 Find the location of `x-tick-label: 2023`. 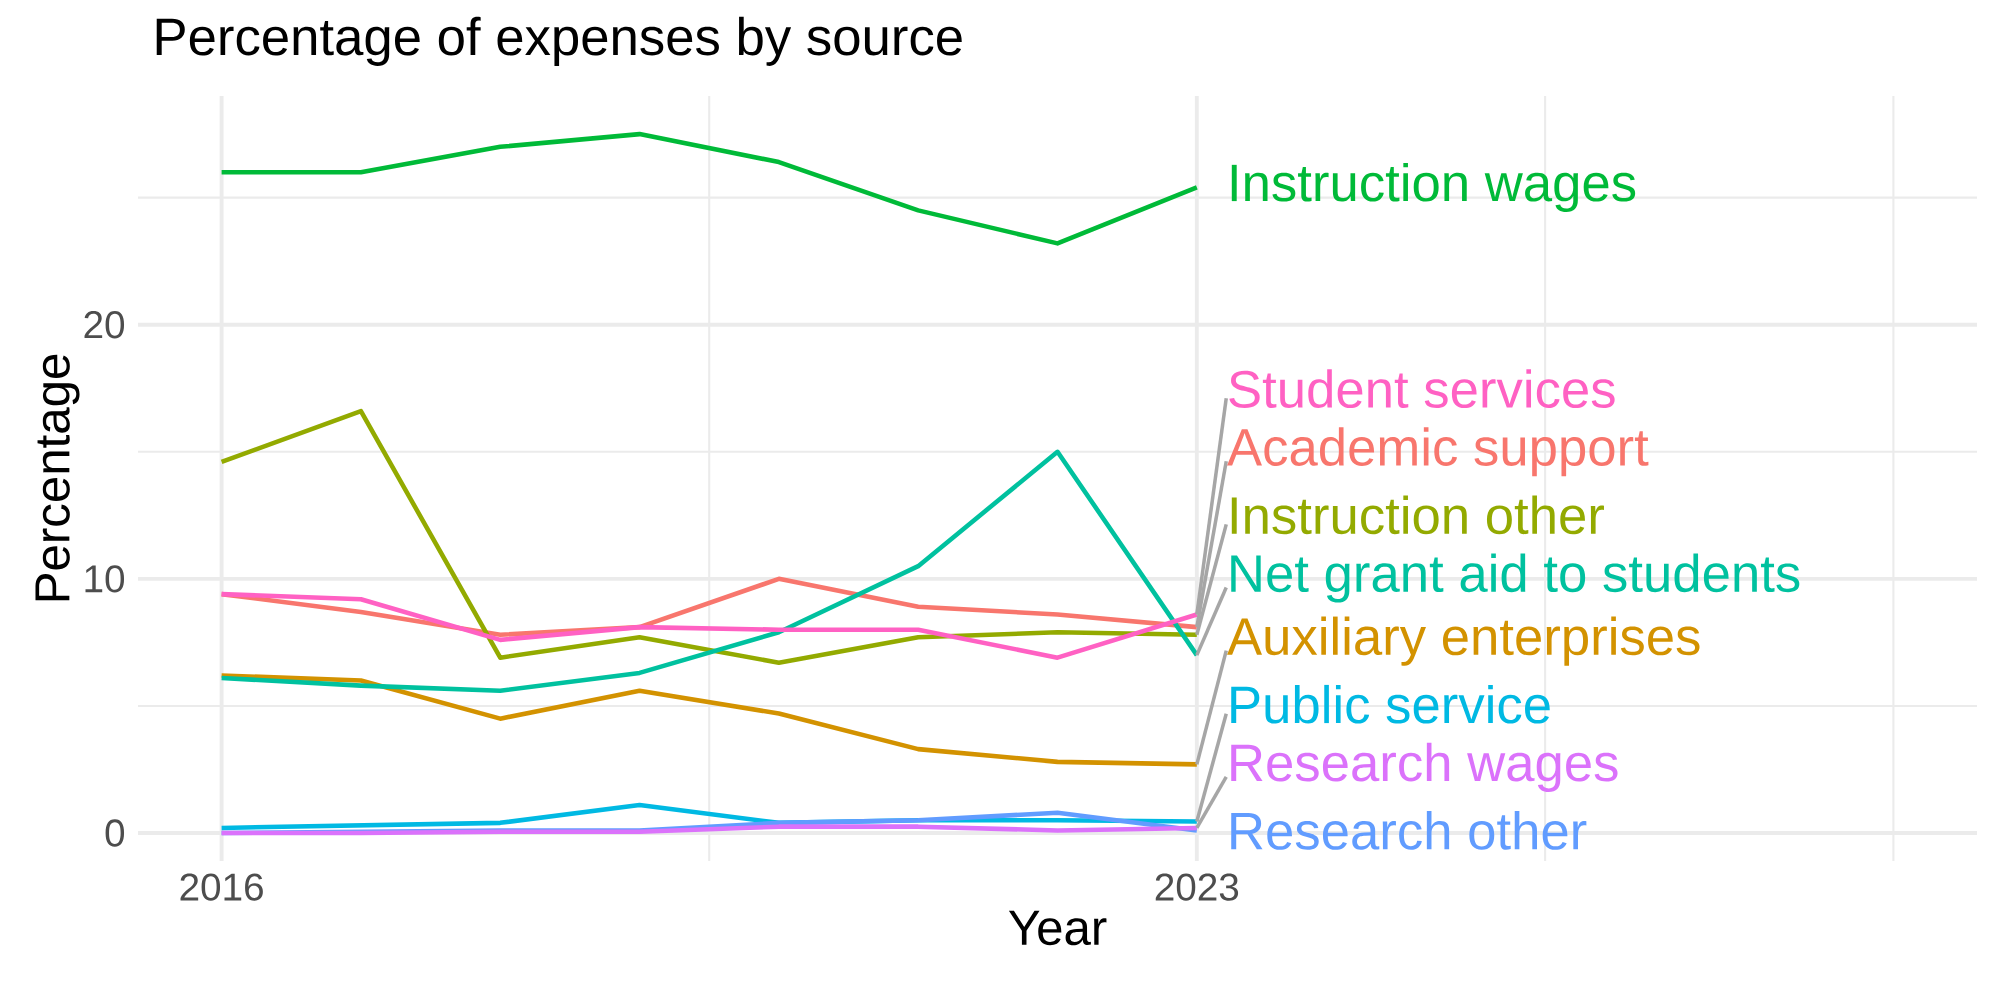

x-tick-label: 2023 is located at coordinates (1197, 887).